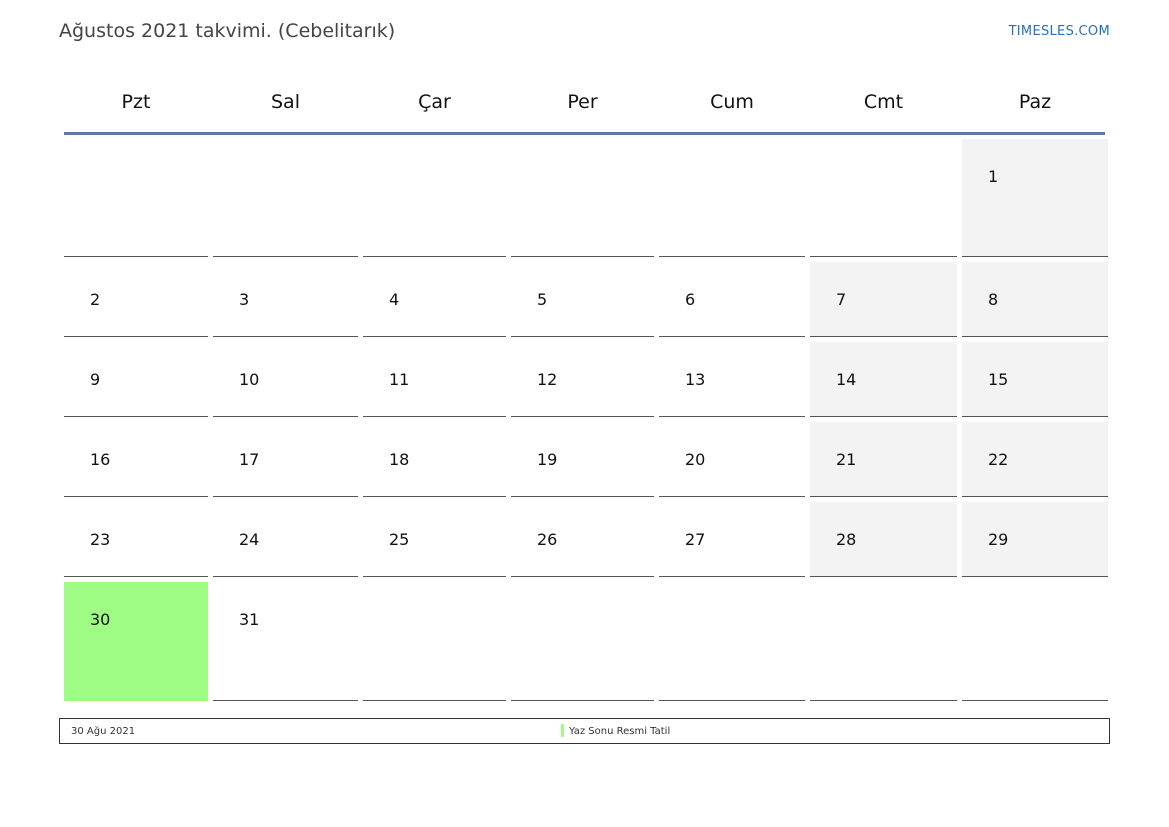  Describe the element at coordinates (285, 102) in the screenshot. I see `weekday-label: Sal` at that location.